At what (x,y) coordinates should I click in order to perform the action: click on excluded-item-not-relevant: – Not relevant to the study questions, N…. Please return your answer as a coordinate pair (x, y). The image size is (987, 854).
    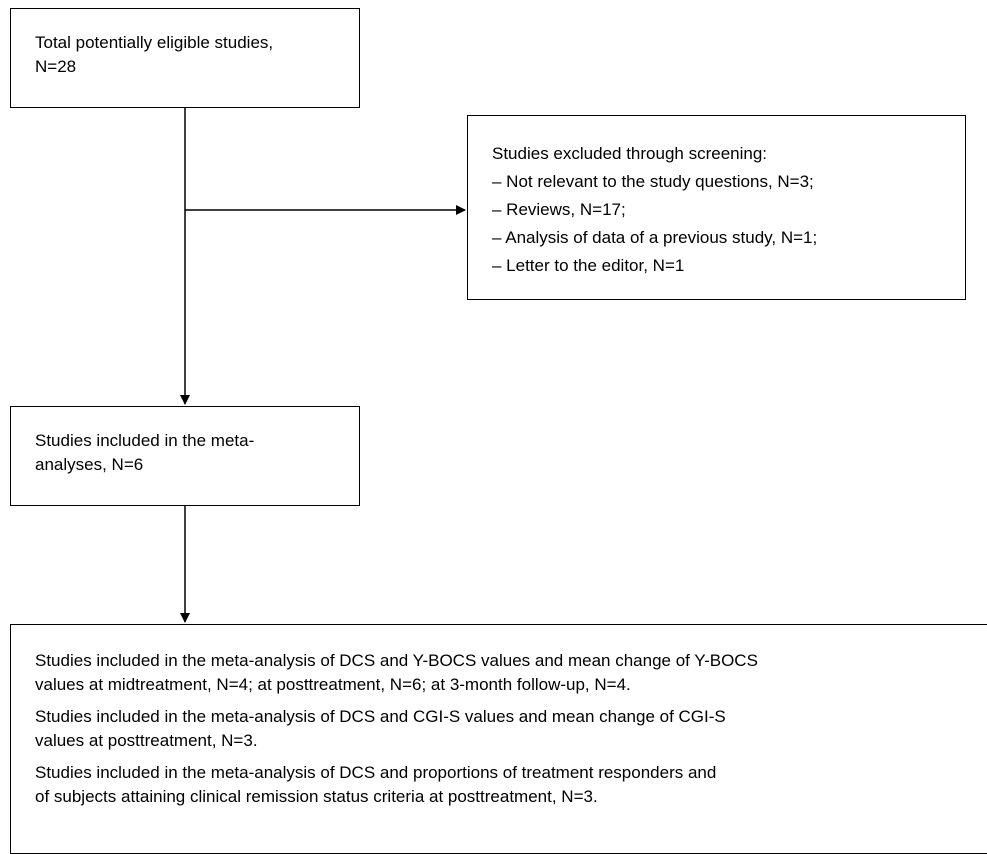
    Looking at the image, I should click on (653, 181).